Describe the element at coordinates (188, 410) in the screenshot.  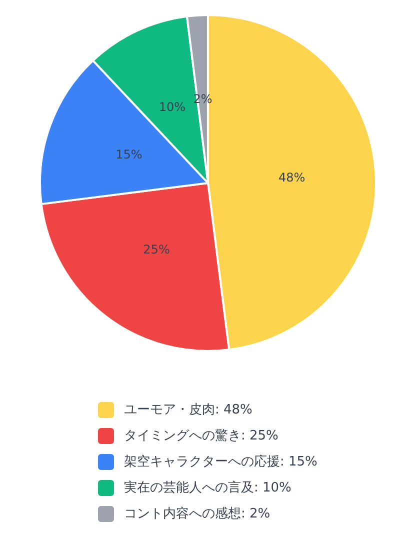
I see `legend-label: ユーモア・皮肉: 48%` at that location.